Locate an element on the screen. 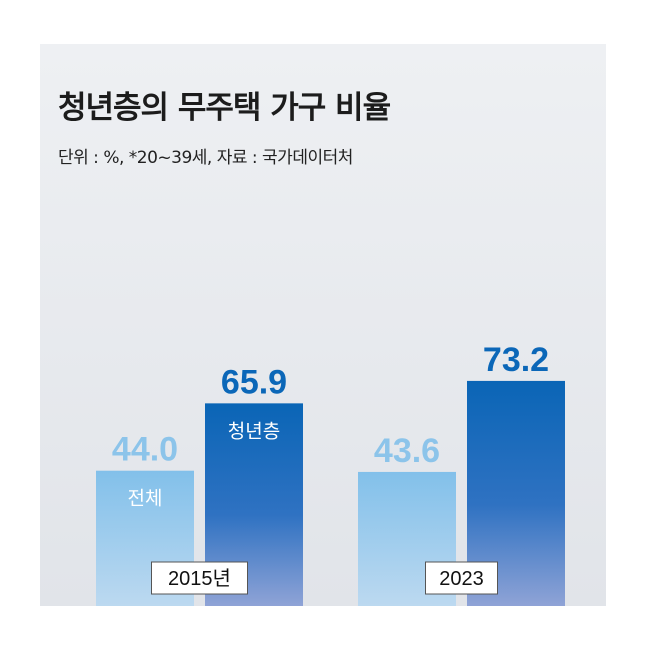 The height and width of the screenshot is (654, 658). value-label-youth-0: 65.9 is located at coordinates (254, 382).